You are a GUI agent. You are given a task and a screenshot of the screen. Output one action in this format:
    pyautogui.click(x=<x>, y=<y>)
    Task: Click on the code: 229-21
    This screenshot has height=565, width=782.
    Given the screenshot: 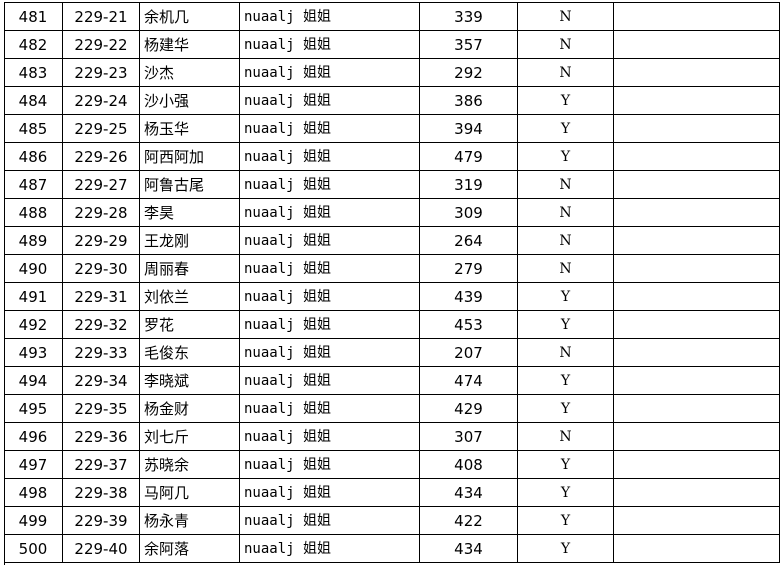 What is the action you would take?
    pyautogui.click(x=101, y=17)
    